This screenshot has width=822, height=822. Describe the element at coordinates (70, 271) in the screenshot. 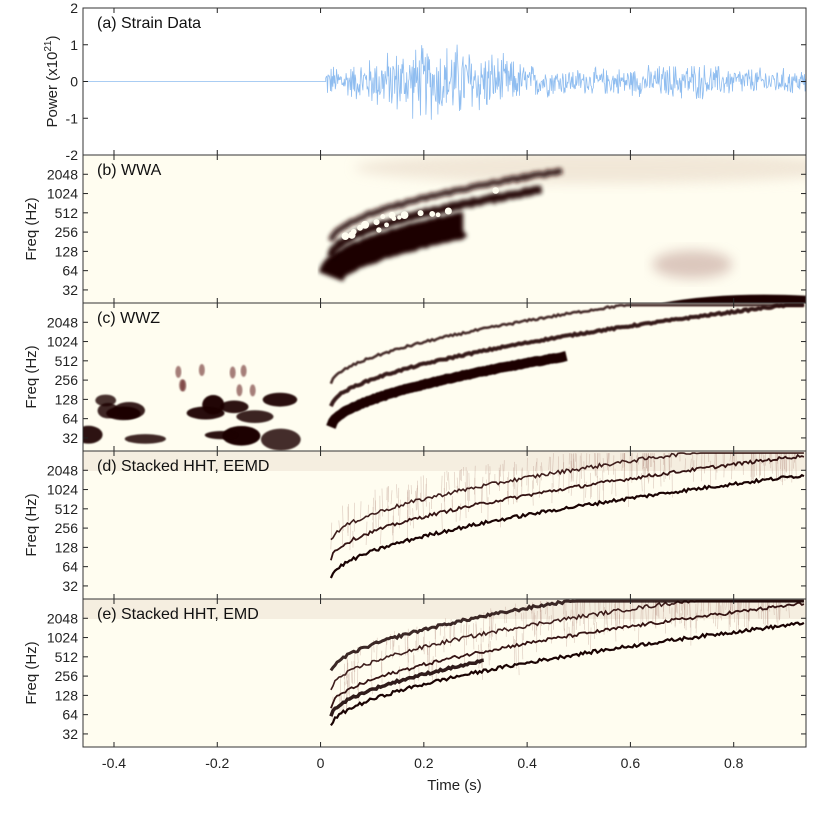

I see `ytick-label: 64` at that location.